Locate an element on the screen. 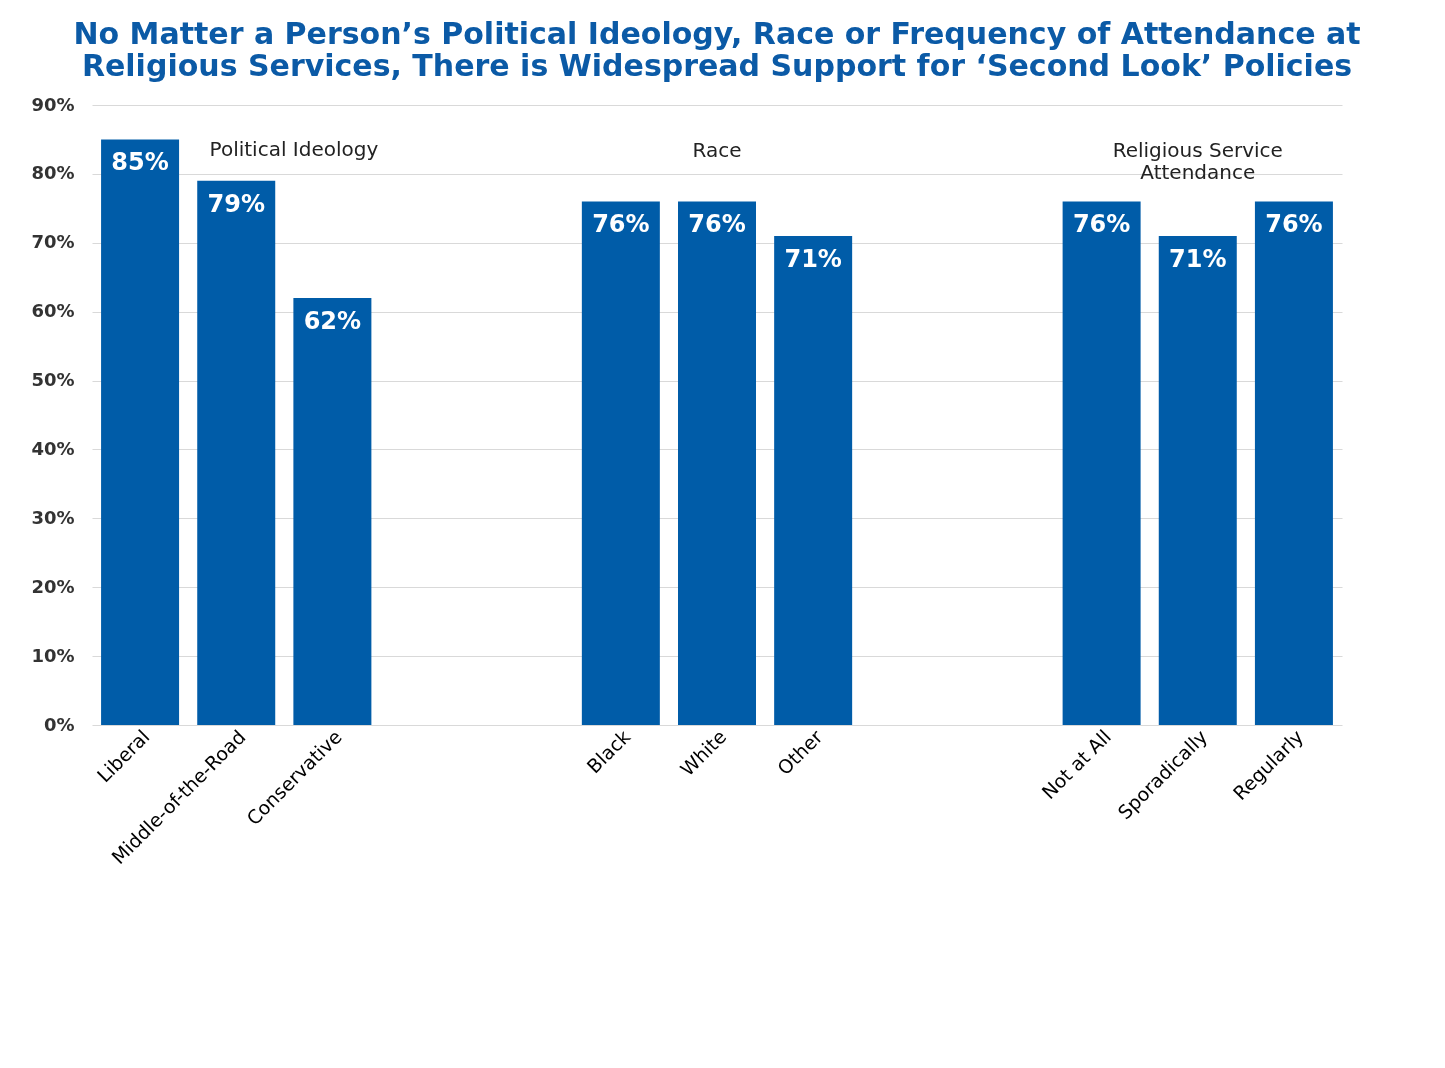  data-label: 62% is located at coordinates (332, 320).